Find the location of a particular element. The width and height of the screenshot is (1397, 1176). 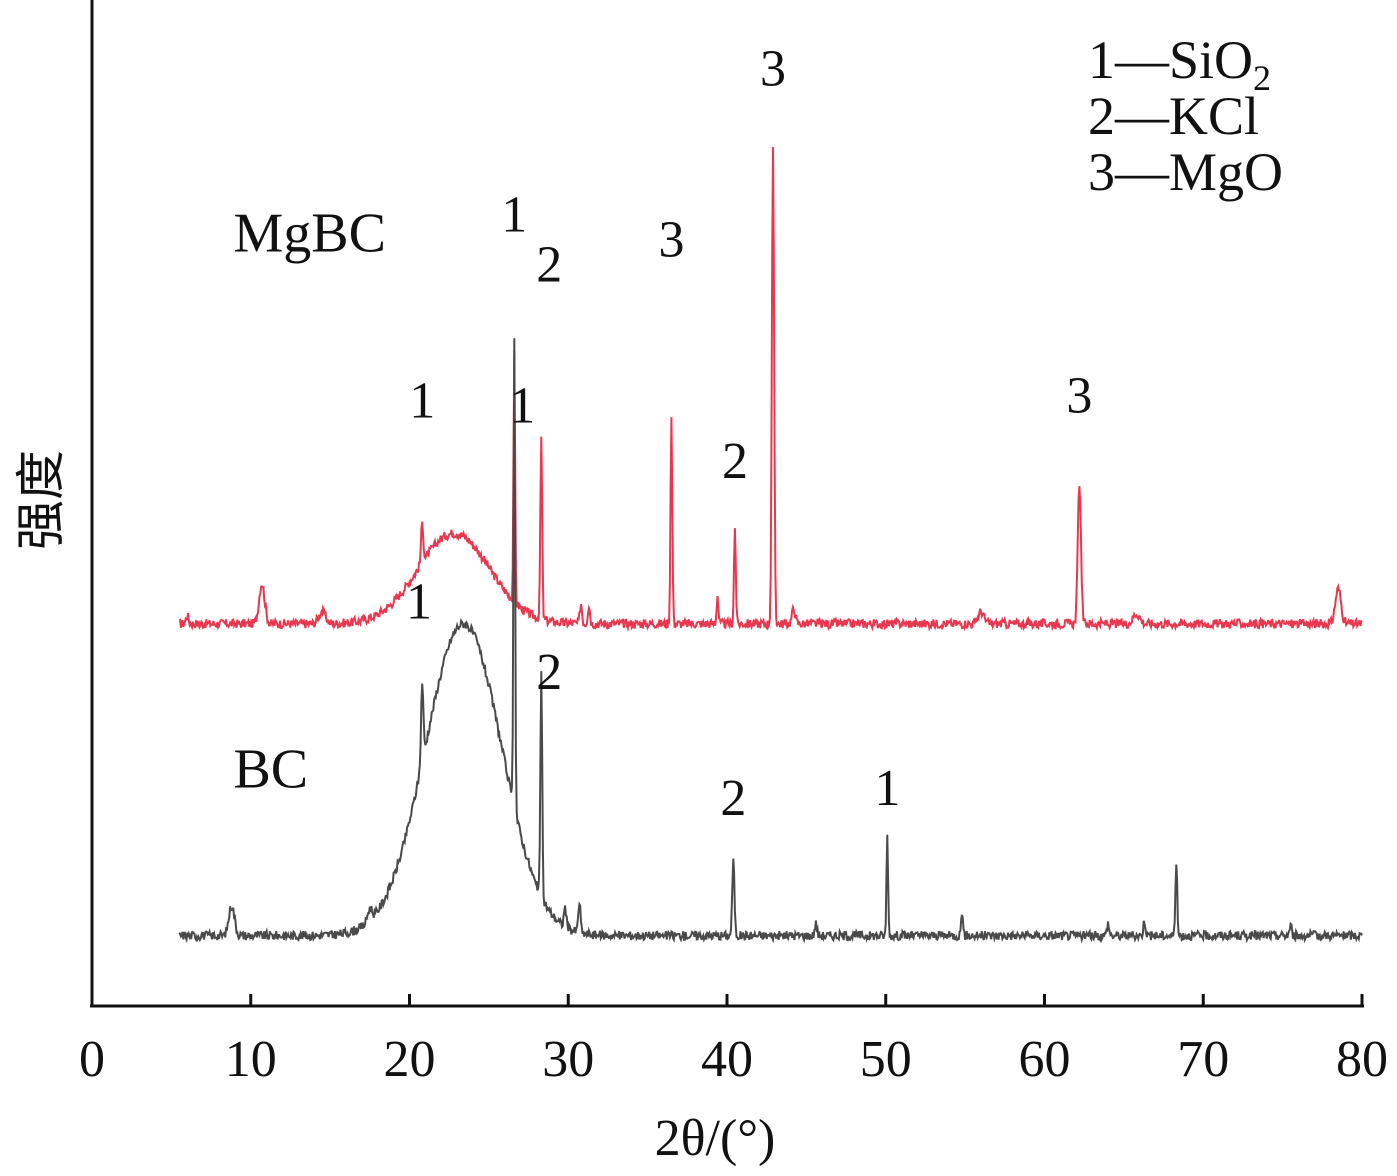

peak-label-mgbc-5: 3 is located at coordinates (773, 69).